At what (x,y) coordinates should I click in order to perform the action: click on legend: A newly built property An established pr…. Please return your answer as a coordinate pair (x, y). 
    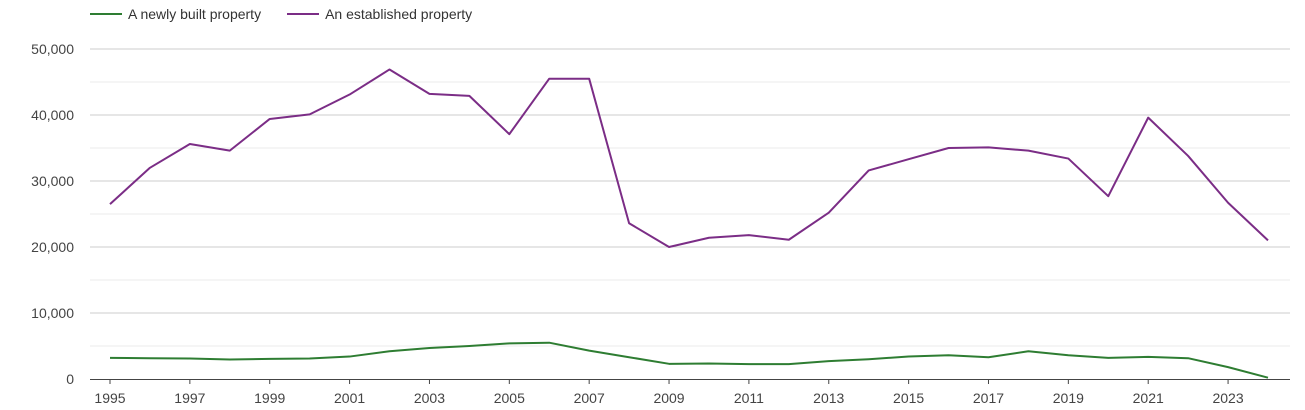
    Looking at the image, I should click on (281, 14).